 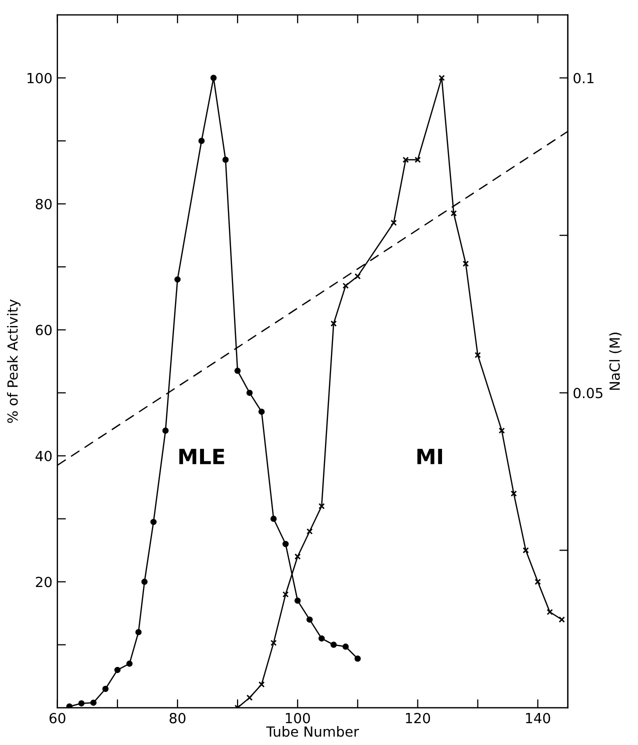 I want to click on x-axis-title: Tube Number, so click(x=312, y=731).